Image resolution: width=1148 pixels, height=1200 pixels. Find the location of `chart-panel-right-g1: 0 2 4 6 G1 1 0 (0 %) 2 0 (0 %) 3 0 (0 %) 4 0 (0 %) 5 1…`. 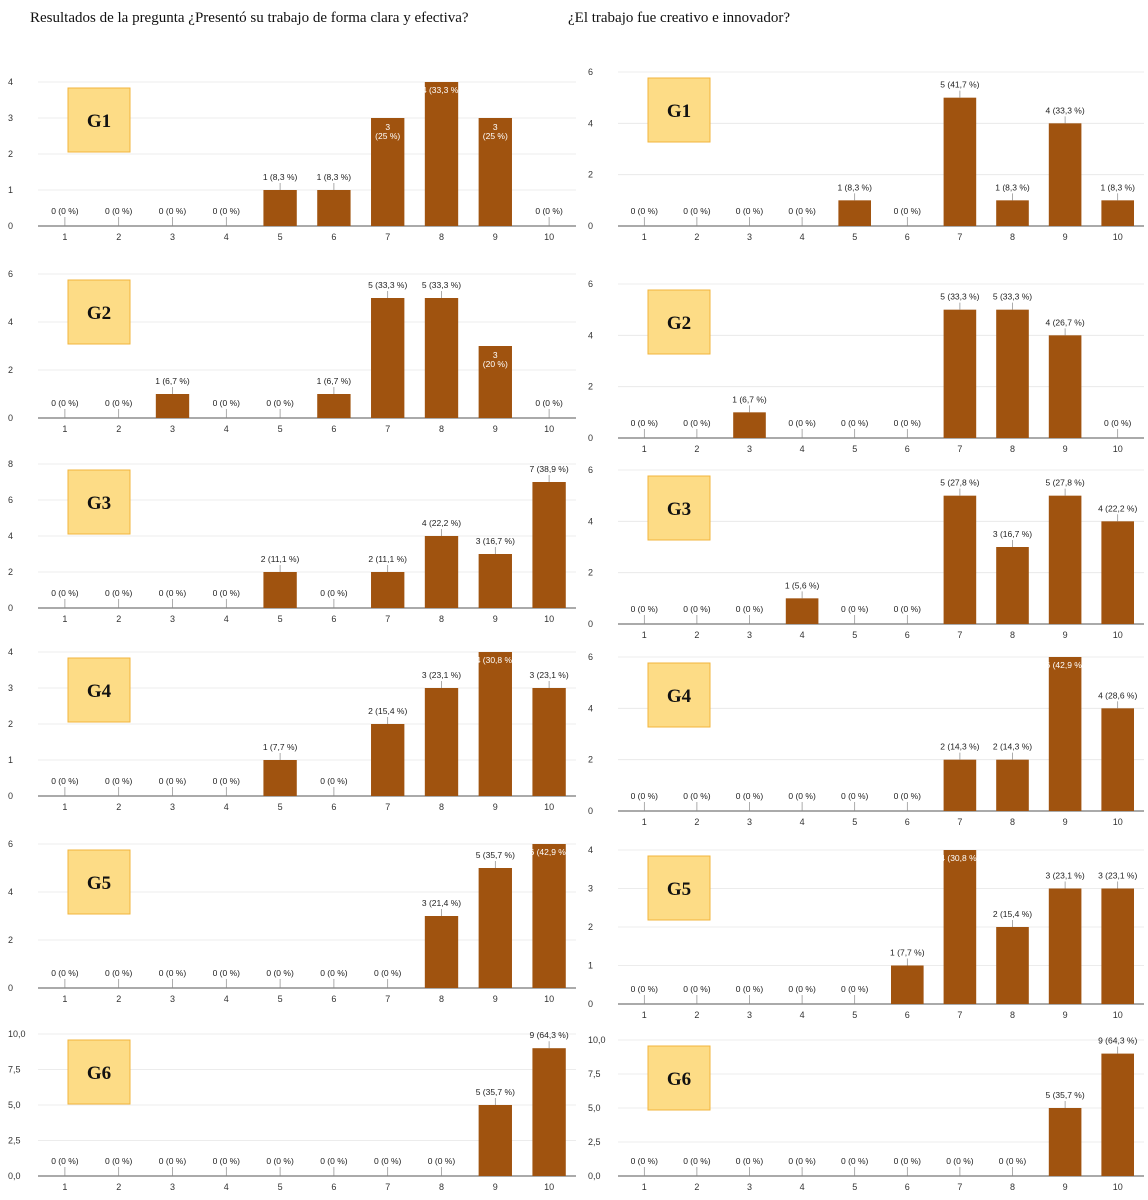

chart-panel-right-g1: 0 2 4 6 G1 1 0 (0 %) 2 0 (0 %) 3 0 (0 %) 4 0 (0 %) 5 1… is located at coordinates (864, 155).